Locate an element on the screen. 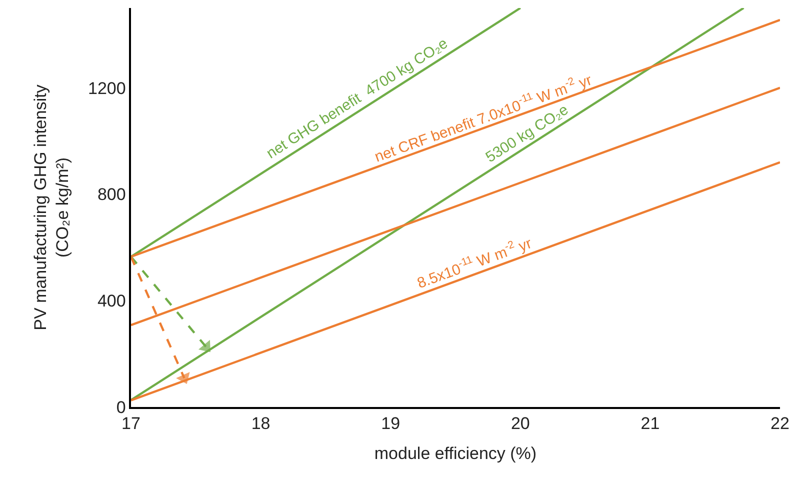  y-axis-title: PV manufacturing GHG intensity (CO₂e kg/m²) is located at coordinates (51, 207).